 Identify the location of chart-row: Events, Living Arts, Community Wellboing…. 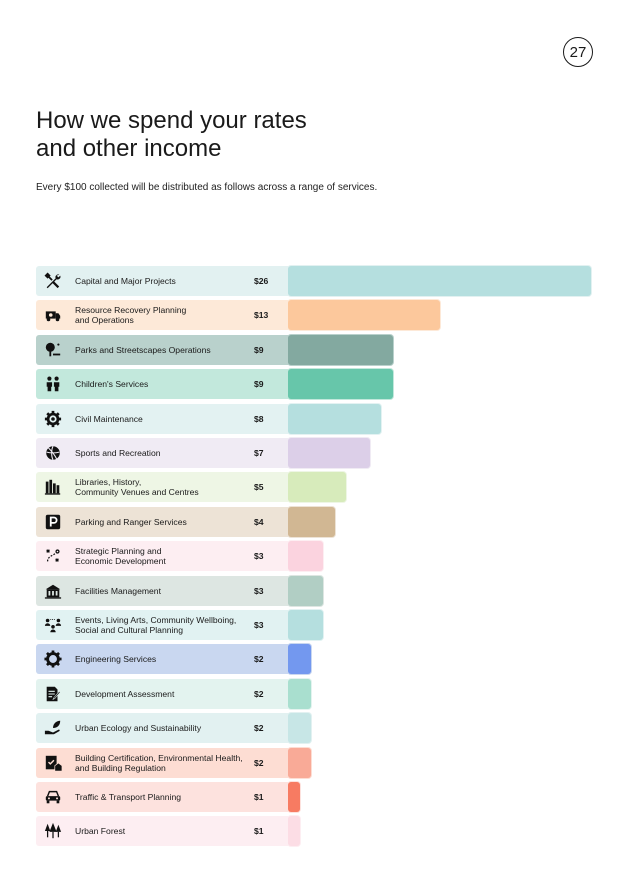
(179, 625).